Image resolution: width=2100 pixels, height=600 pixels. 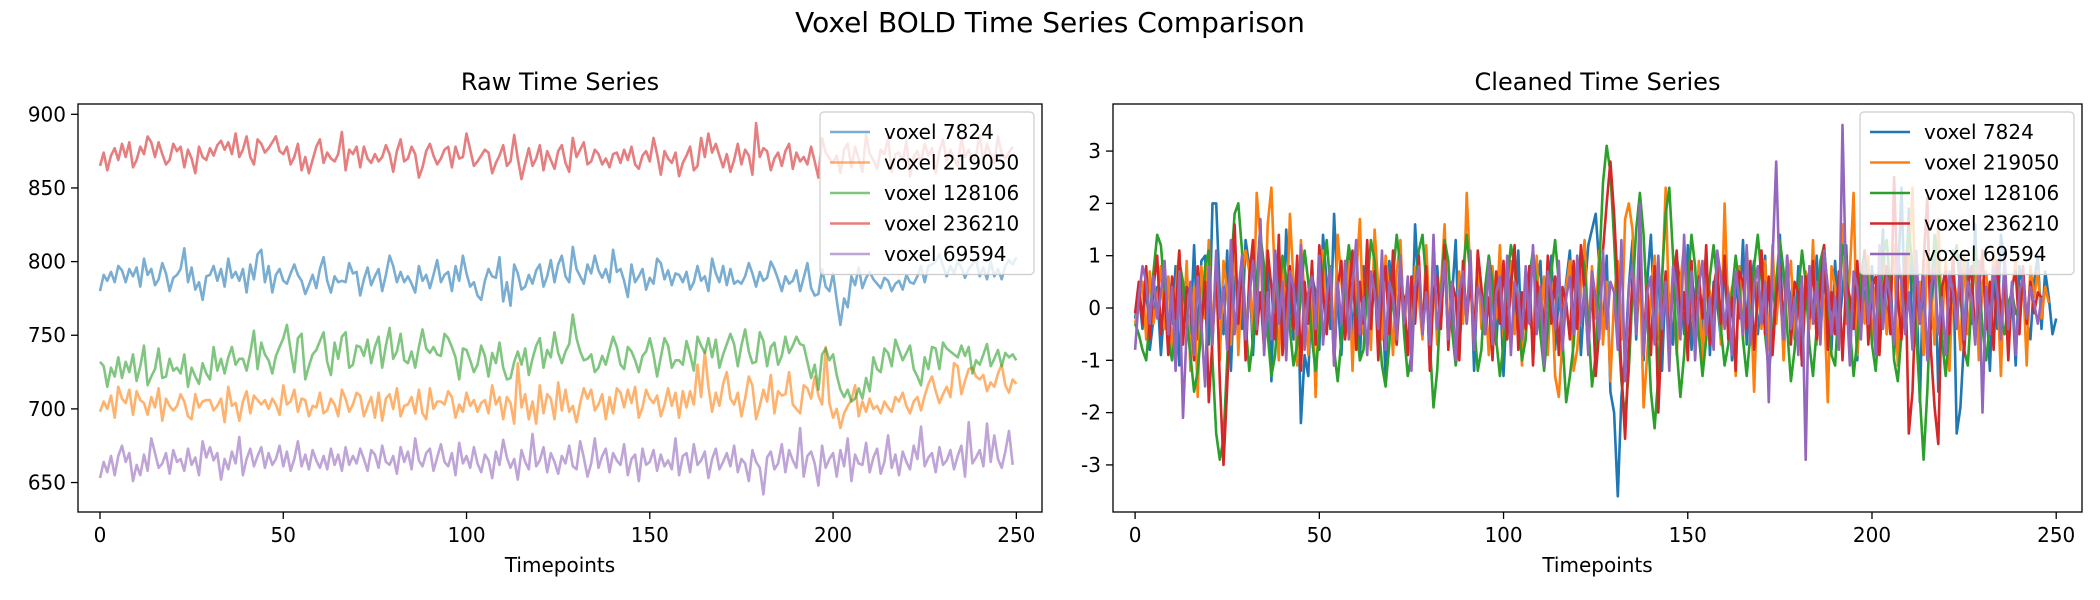 What do you see at coordinates (47, 483) in the screenshot?
I see `y-tick-label: 650` at bounding box center [47, 483].